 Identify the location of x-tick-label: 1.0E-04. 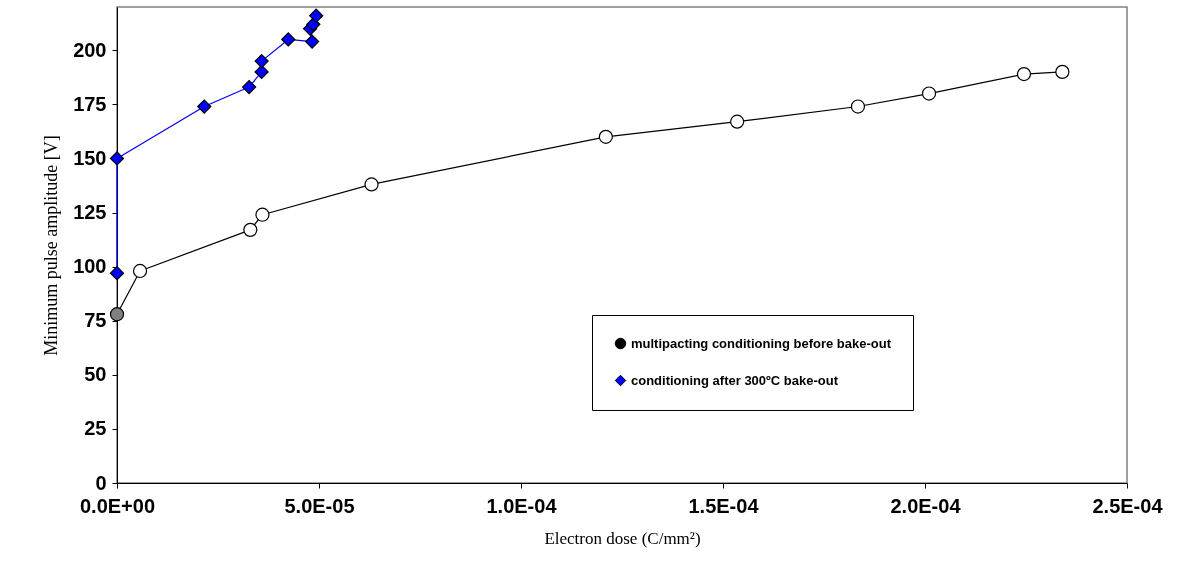
(522, 505).